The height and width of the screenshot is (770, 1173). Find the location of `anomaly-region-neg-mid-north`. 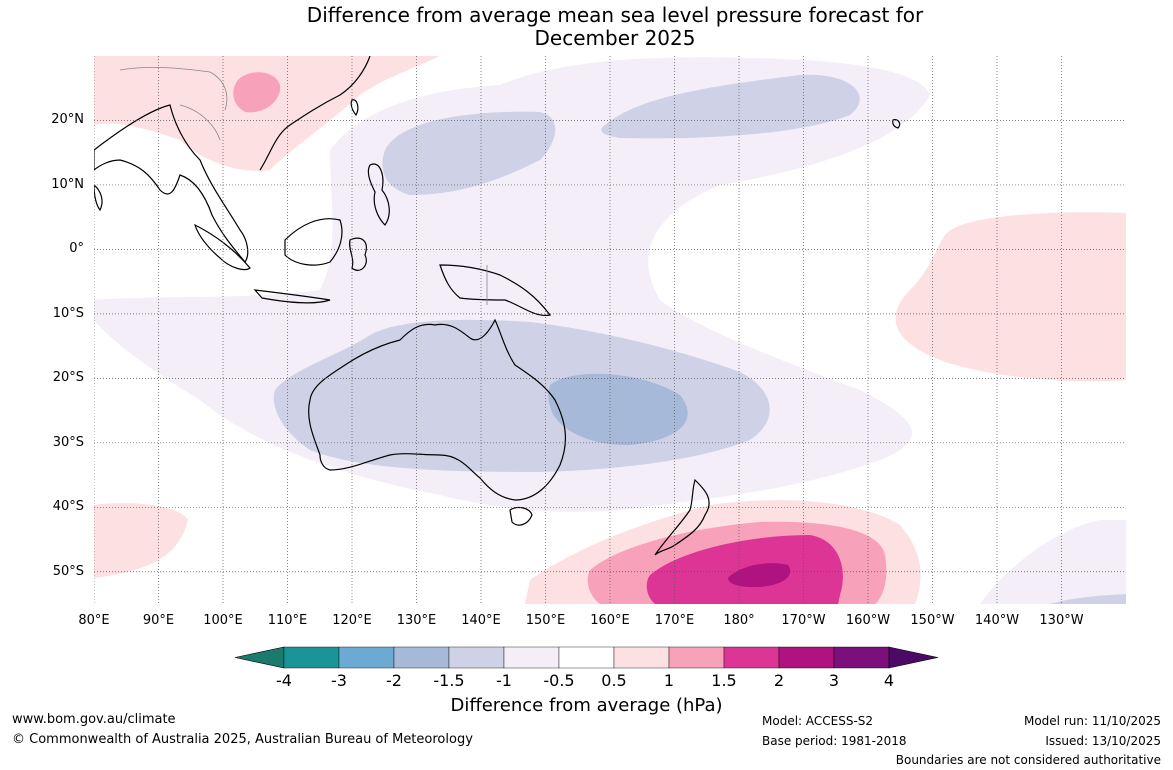

anomaly-region-neg-mid-north is located at coordinates (469, 153).